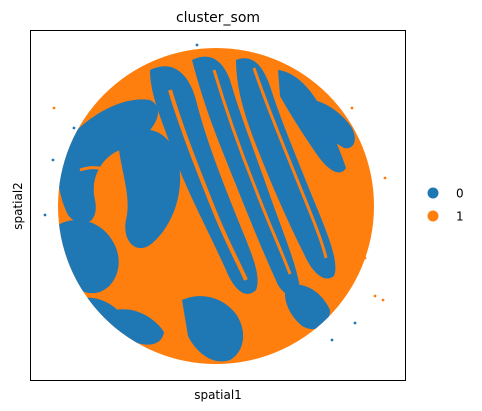 The image size is (482, 411). Describe the element at coordinates (460, 217) in the screenshot. I see `legend-label-1: 1` at that location.